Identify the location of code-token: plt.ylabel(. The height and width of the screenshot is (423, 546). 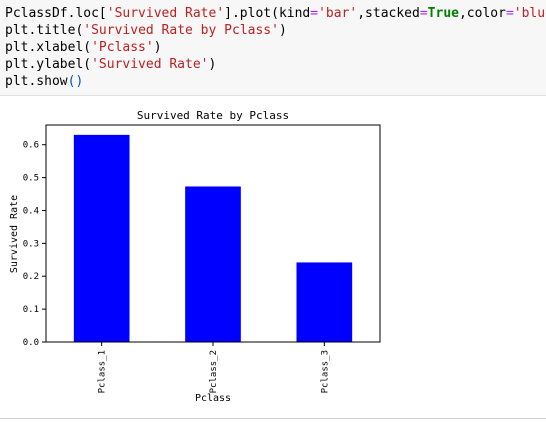
(48, 64).